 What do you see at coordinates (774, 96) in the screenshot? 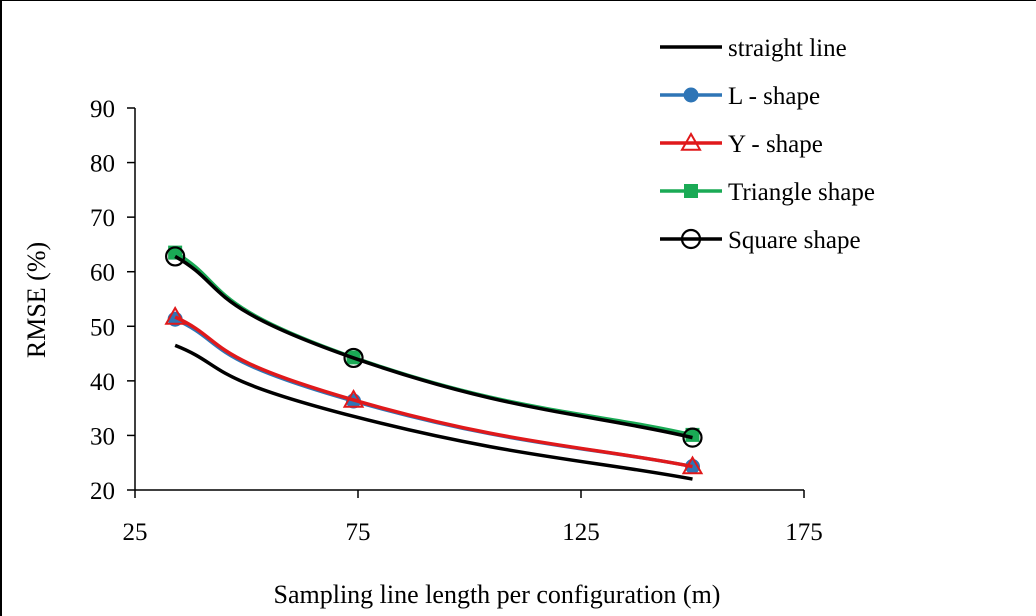
I see `legend-label: L - shape` at bounding box center [774, 96].